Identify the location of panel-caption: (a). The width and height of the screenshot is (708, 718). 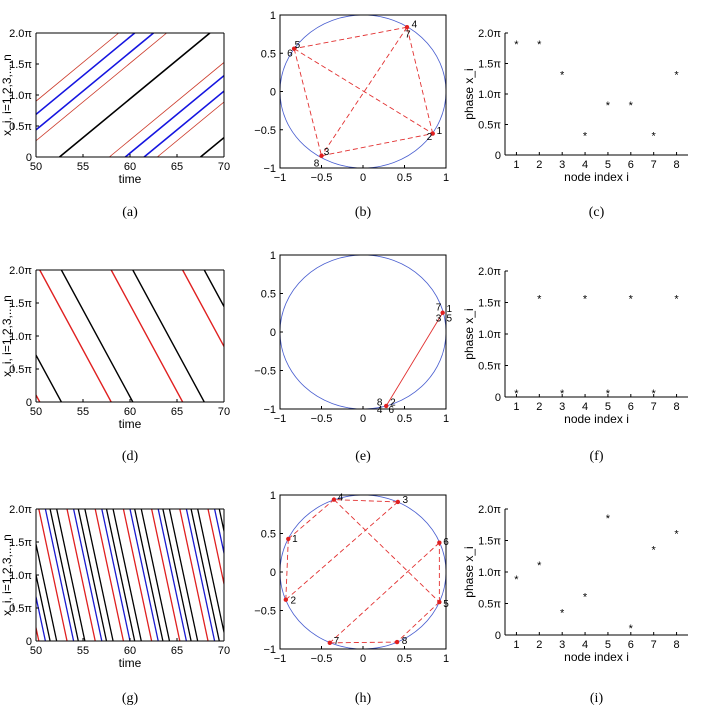
(130, 212).